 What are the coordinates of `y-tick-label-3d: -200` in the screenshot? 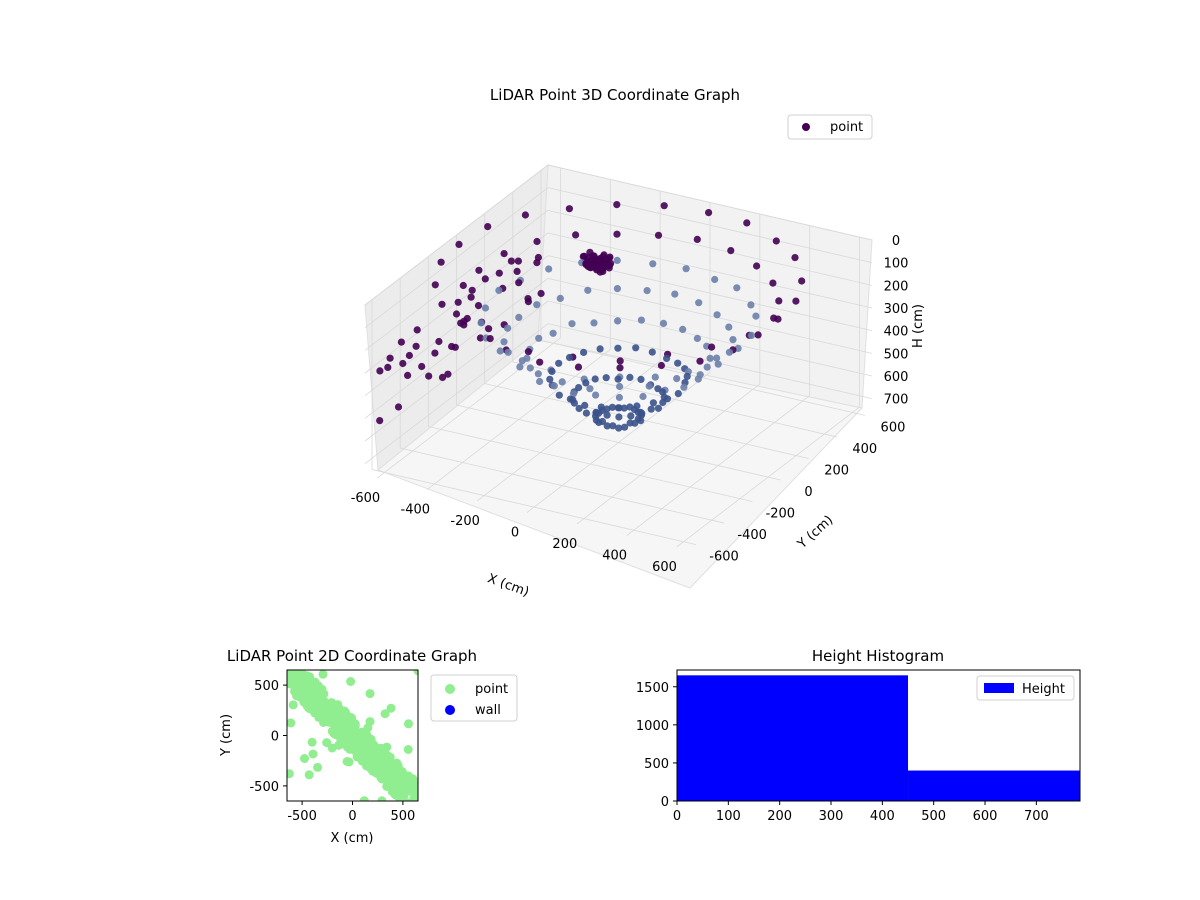 It's located at (781, 514).